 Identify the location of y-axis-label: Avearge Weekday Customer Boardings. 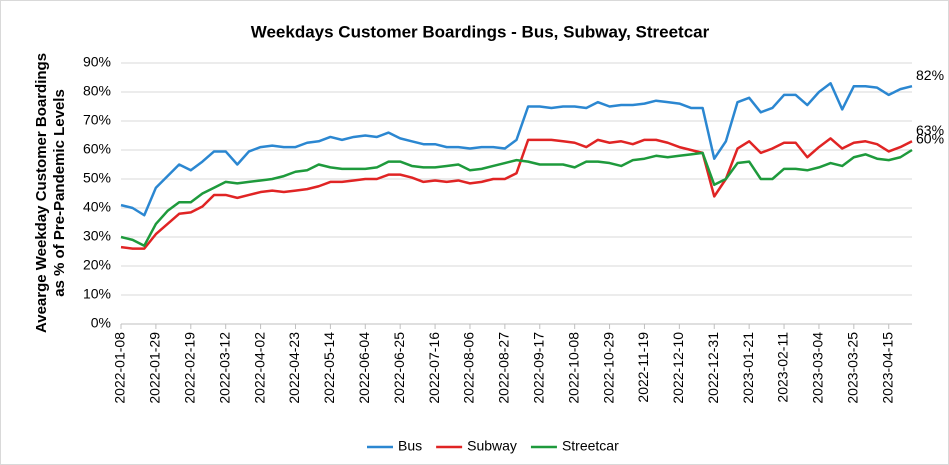
(41, 193).